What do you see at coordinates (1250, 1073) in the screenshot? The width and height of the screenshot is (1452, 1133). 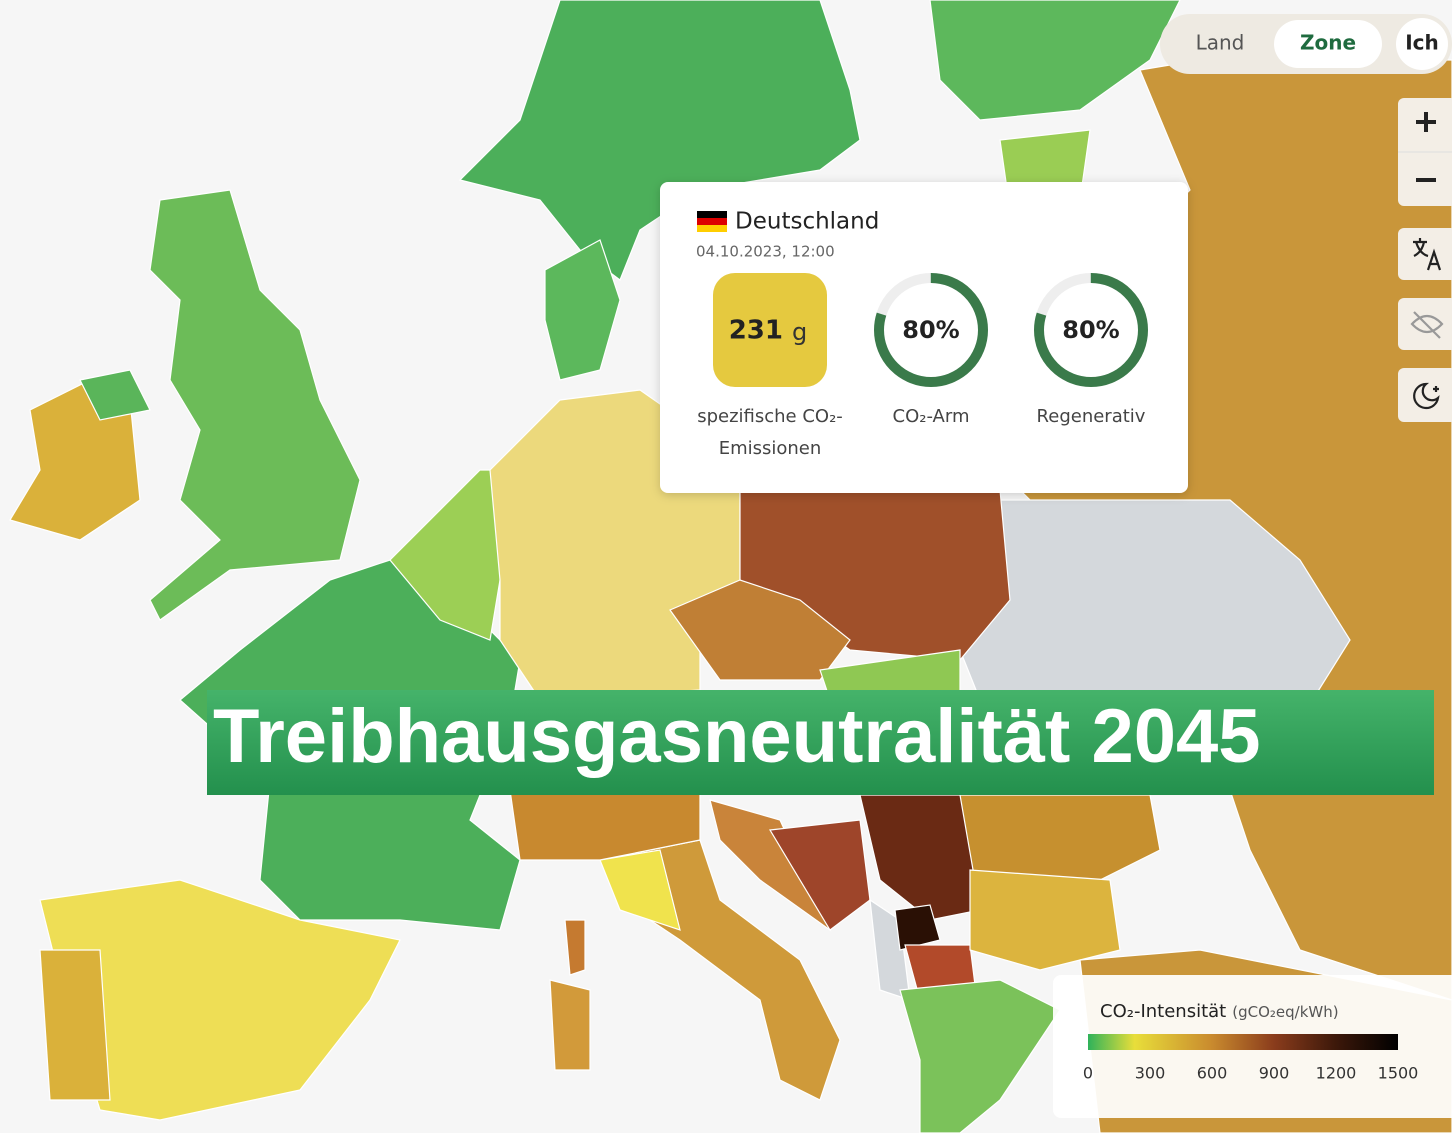 I see `legend-ticks: 0 300 600 900 1200 1500` at bounding box center [1250, 1073].